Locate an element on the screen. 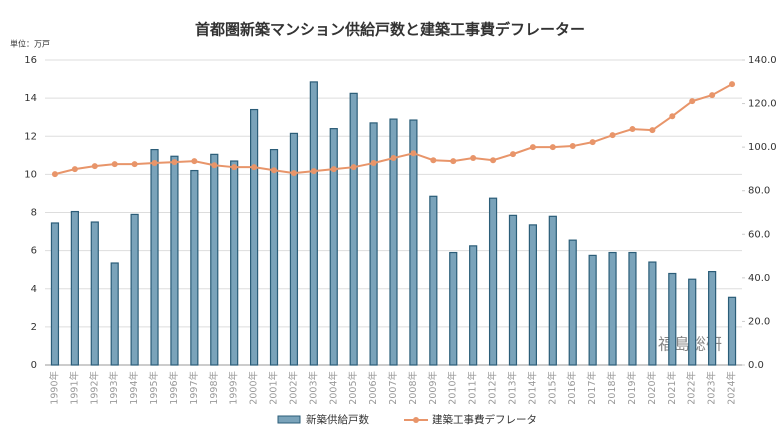 The width and height of the screenshot is (780, 442). x-tick-label: 2024年 is located at coordinates (732, 388).